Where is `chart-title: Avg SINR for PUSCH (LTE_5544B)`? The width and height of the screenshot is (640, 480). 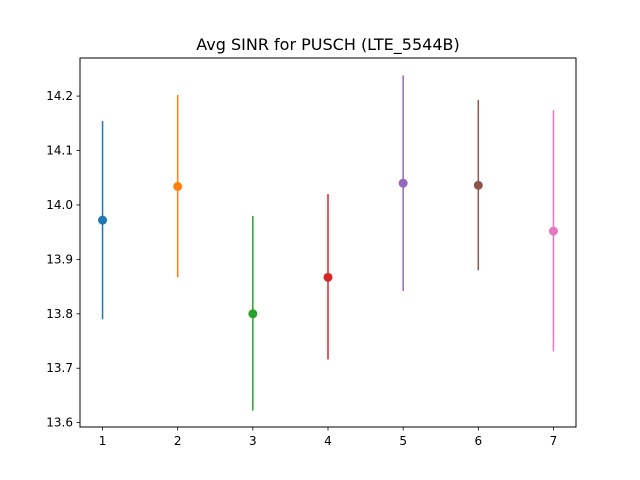 chart-title: Avg SINR for PUSCH (LTE_5544B) is located at coordinates (327, 45).